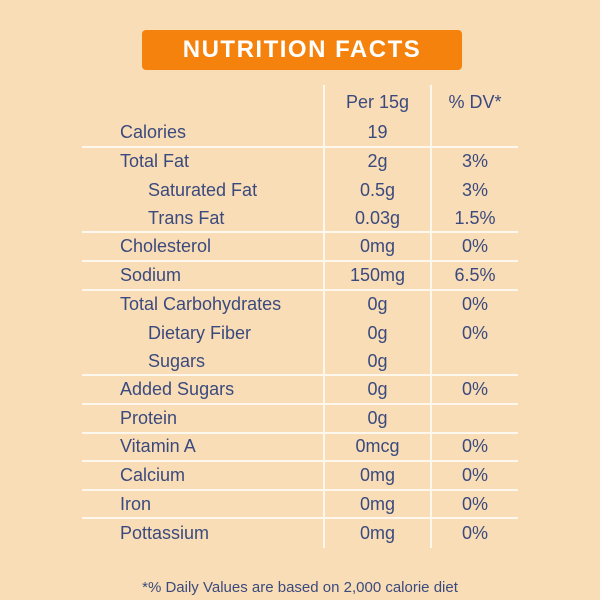  What do you see at coordinates (300, 476) in the screenshot?
I see `table-row: Calcium 0mg 0%` at bounding box center [300, 476].